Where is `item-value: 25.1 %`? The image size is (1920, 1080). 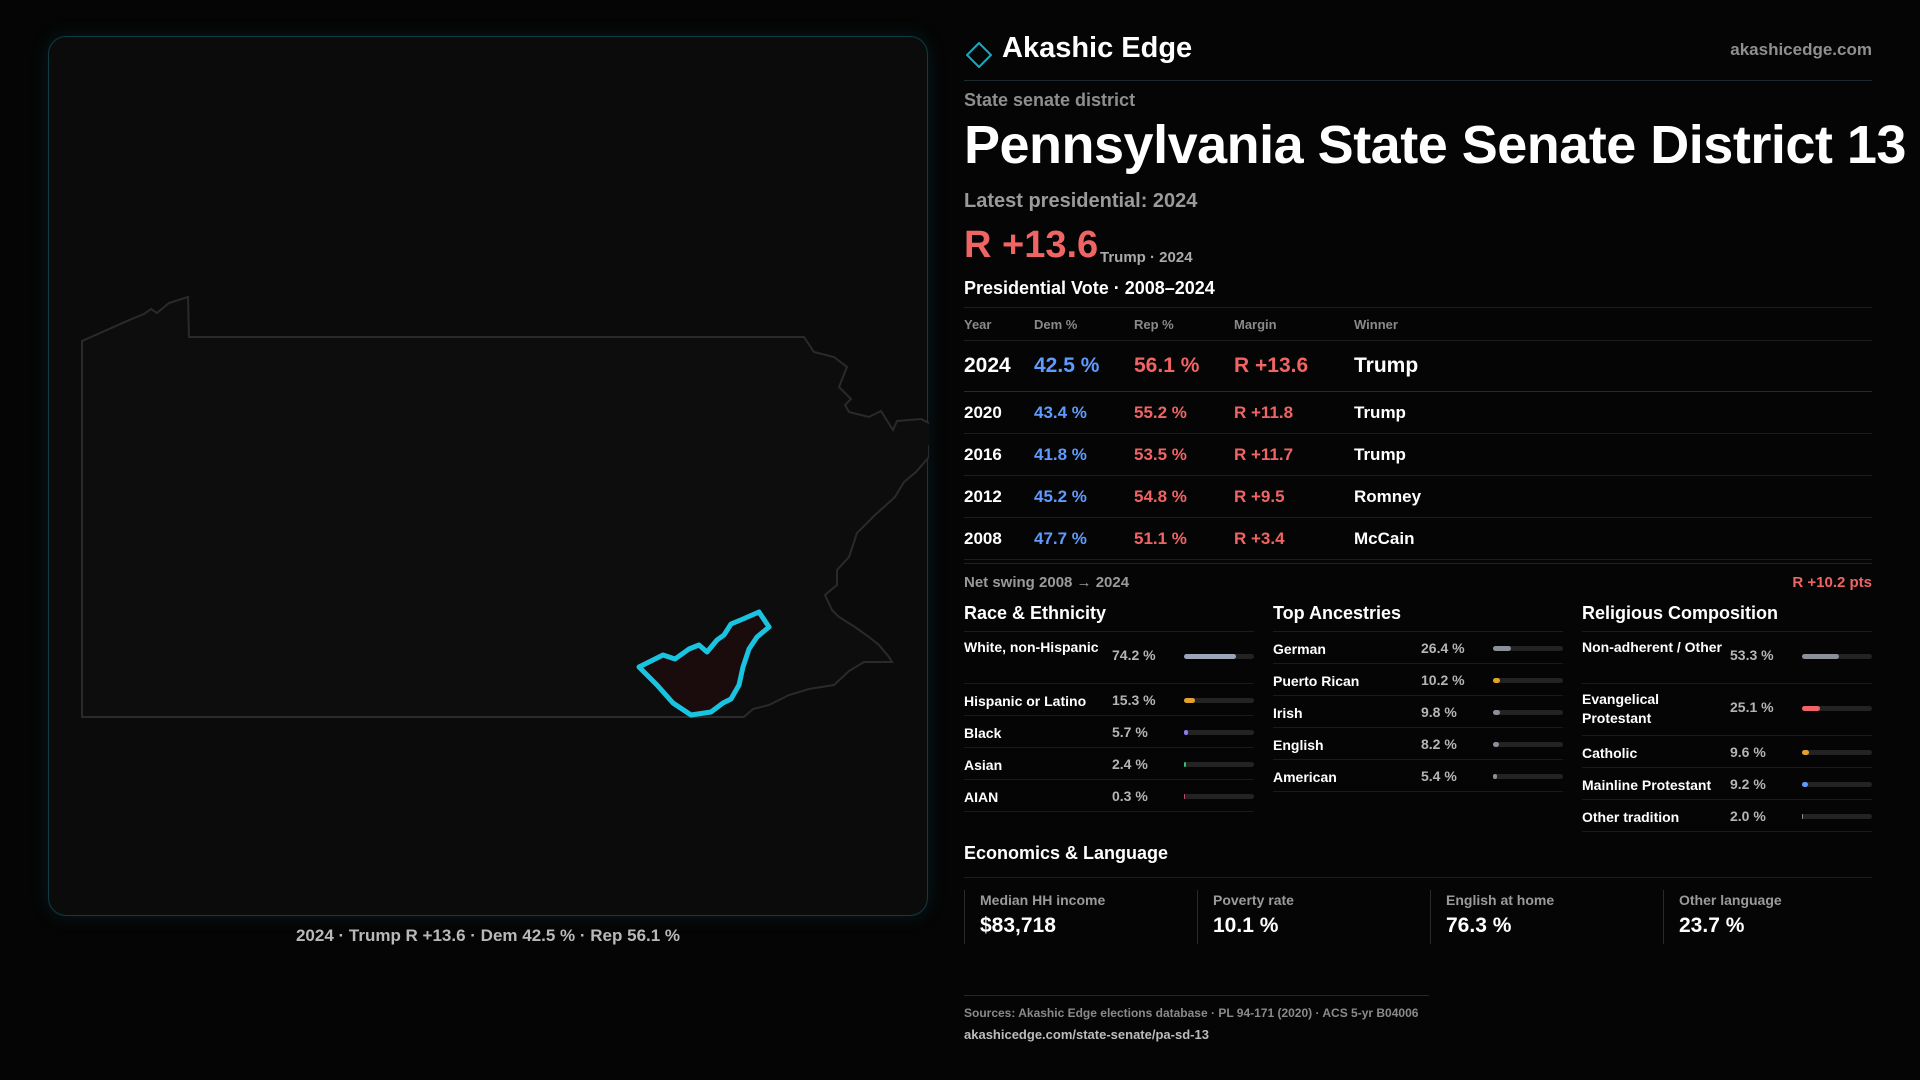 item-value: 25.1 % is located at coordinates (1752, 707).